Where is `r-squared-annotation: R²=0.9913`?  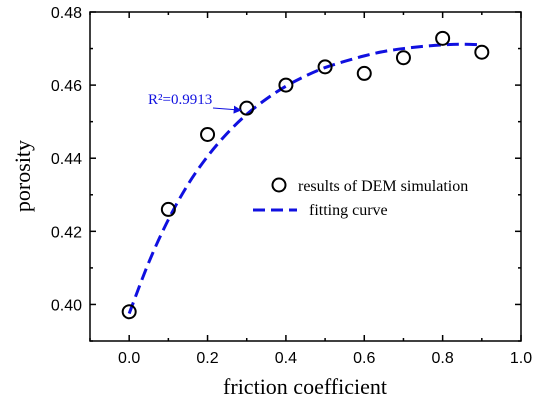
r-squared-annotation: R²=0.9913 is located at coordinates (180, 100).